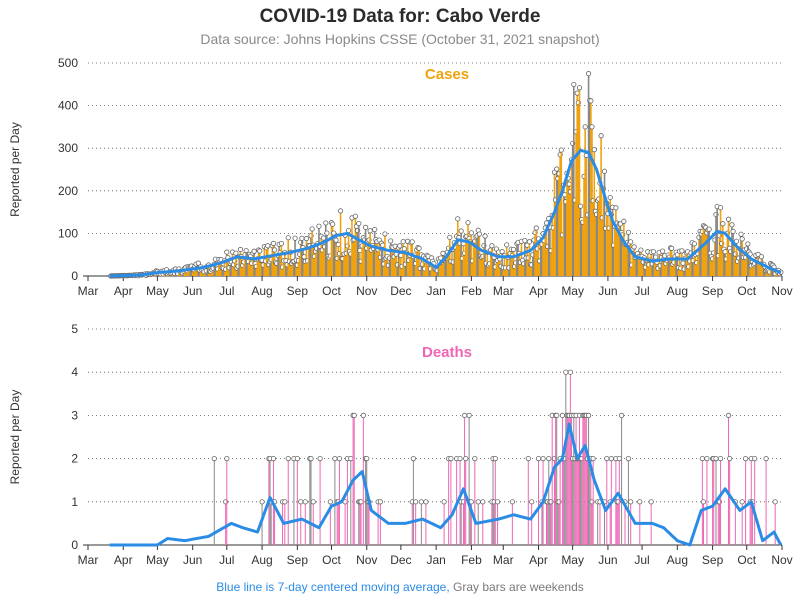 The height and width of the screenshot is (600, 800). I want to click on chart-title: COVID-19 Data for: Cabo Verde, so click(400, 16).